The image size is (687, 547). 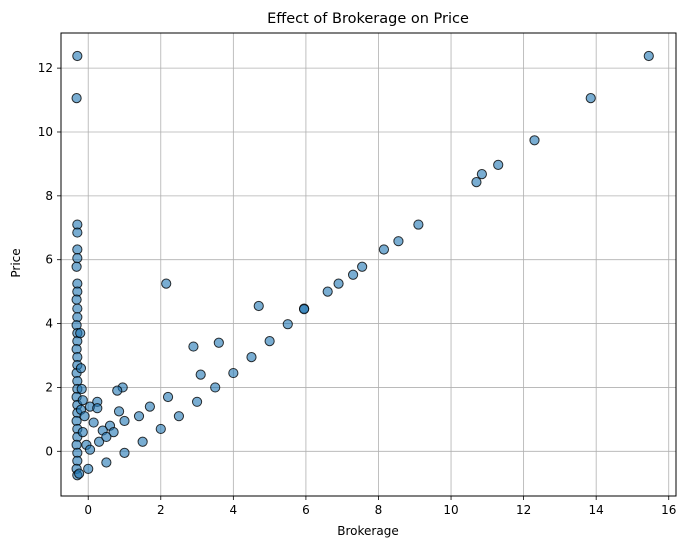 I want to click on x-tick-label: 14, so click(x=596, y=510).